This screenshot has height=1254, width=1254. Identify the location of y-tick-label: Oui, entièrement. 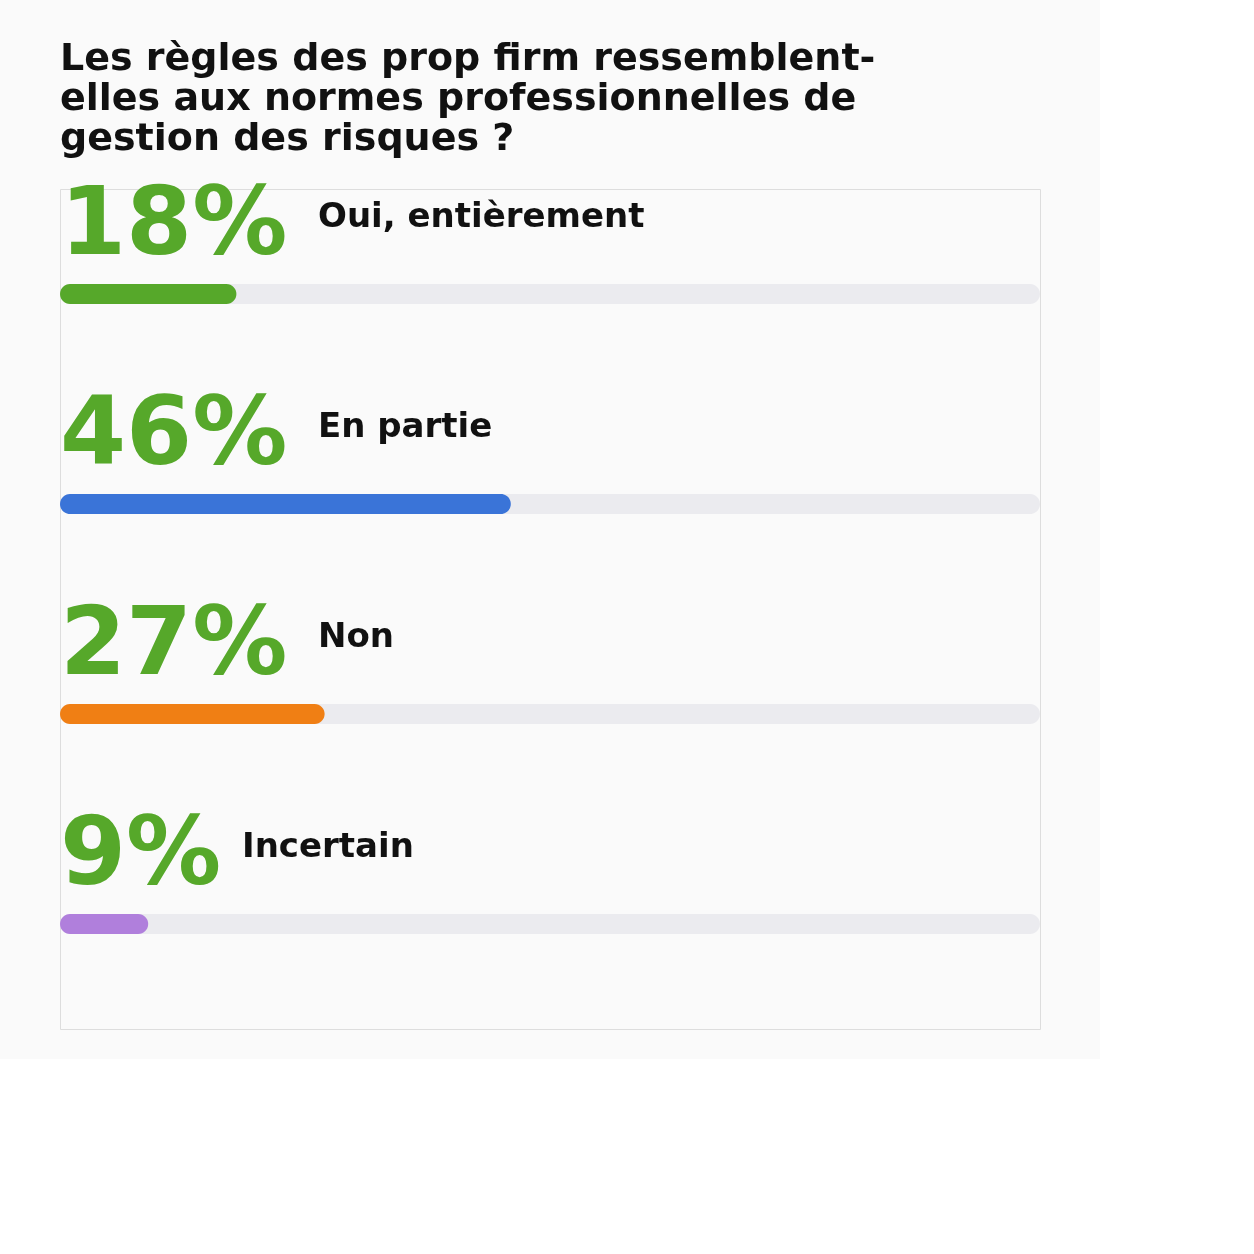
(481, 215).